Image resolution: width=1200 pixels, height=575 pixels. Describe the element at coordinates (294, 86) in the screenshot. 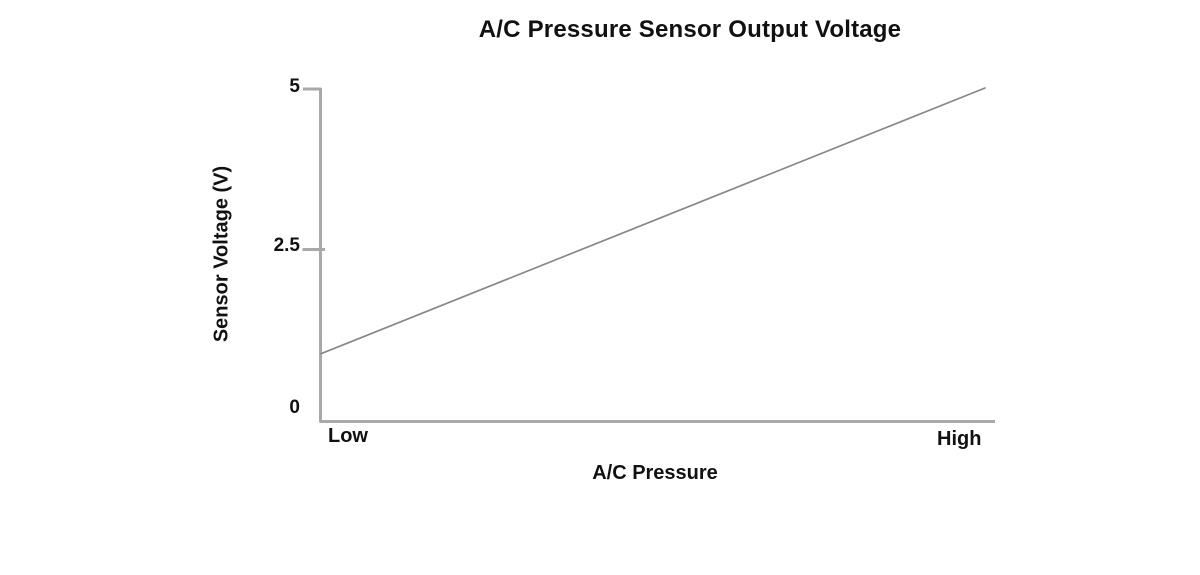

I see `y-tick-label-5: 5` at that location.